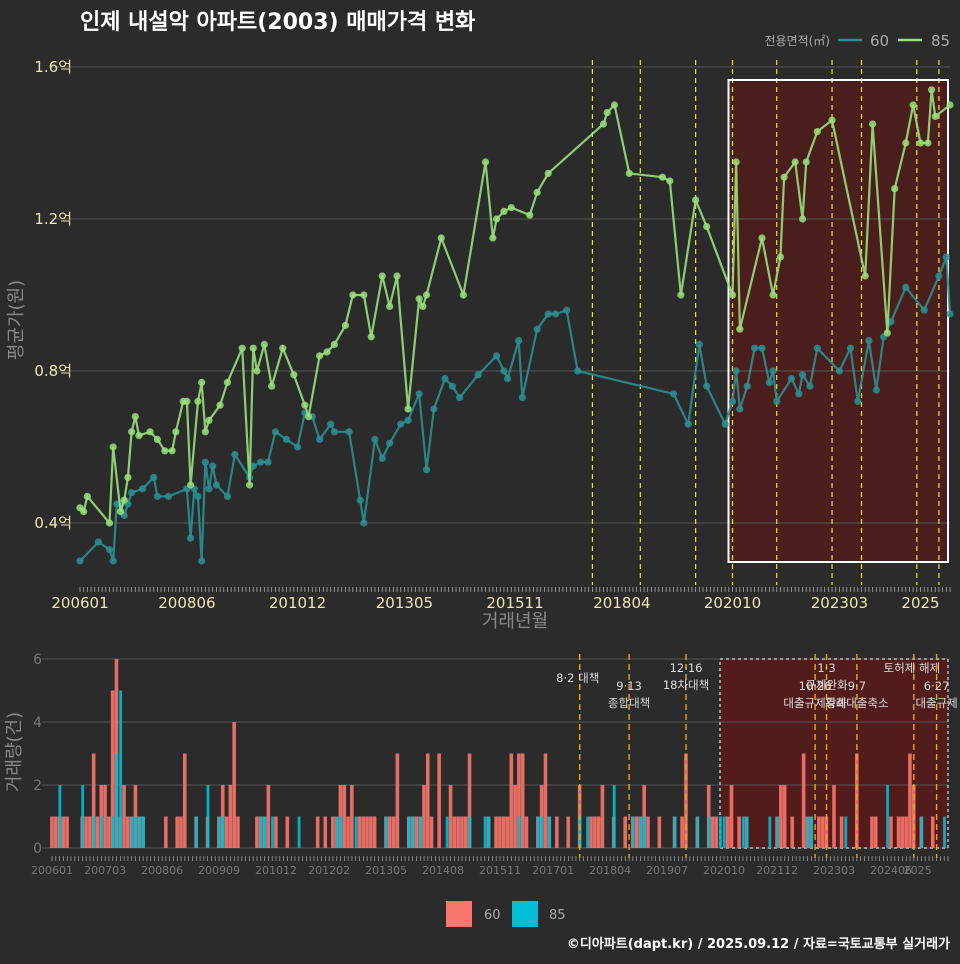 The height and width of the screenshot is (964, 960). Describe the element at coordinates (686, 685) in the screenshot. I see `policy-label: 18차대책` at that location.